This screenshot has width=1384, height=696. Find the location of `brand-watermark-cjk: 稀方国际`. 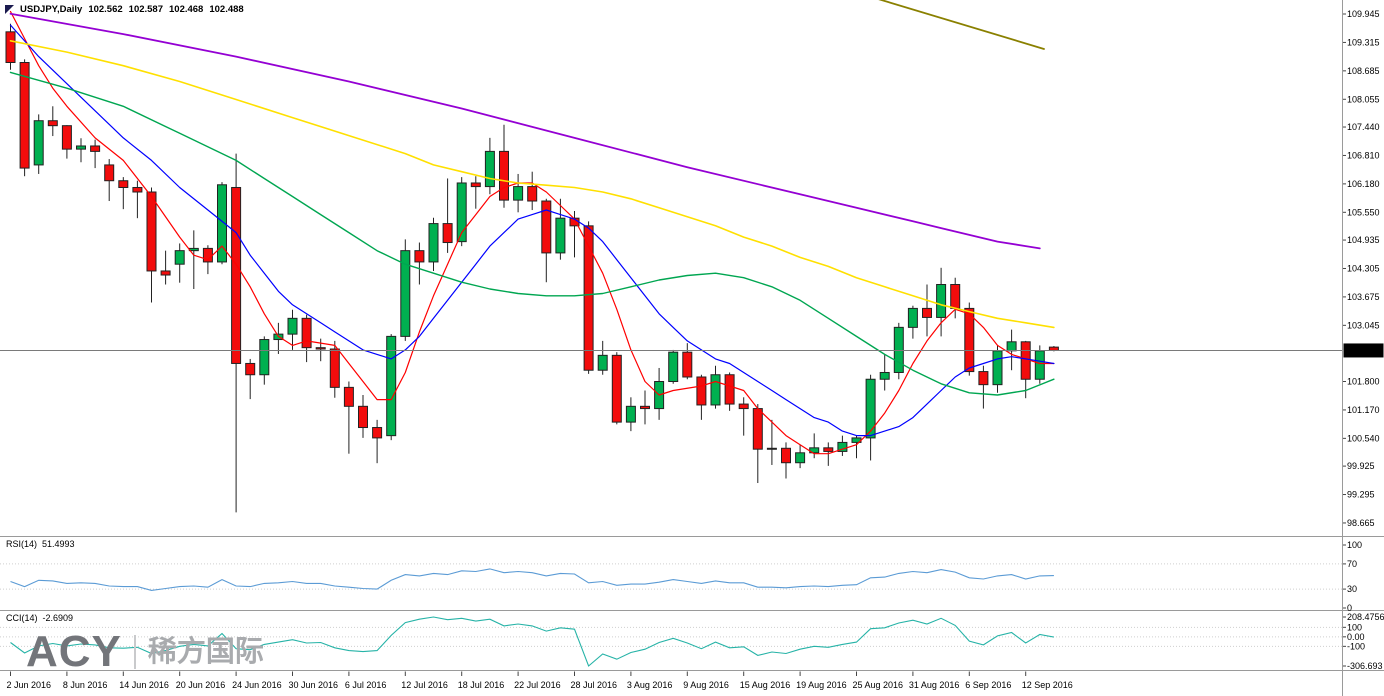

brand-watermark-cjk: 稀方国际 is located at coordinates (205, 651).